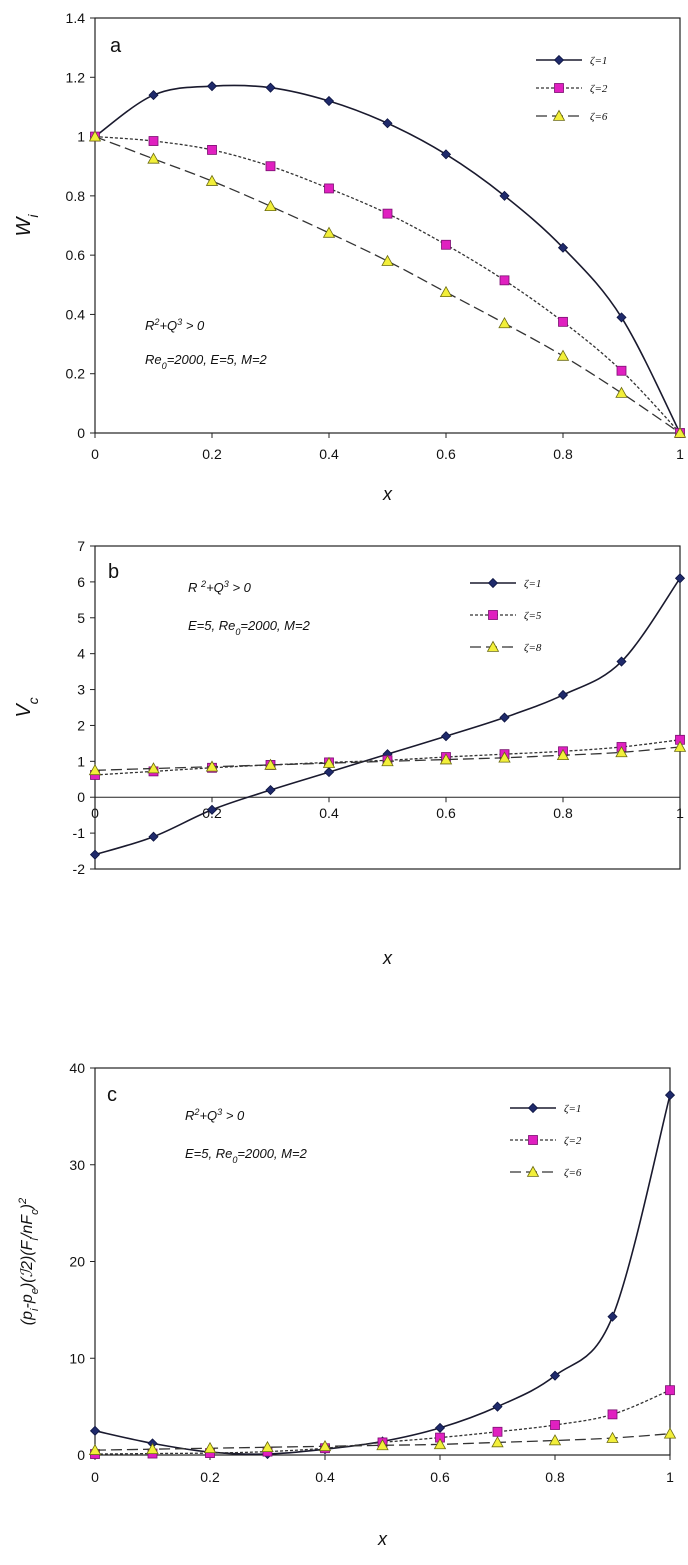 The width and height of the screenshot is (688, 1565). Describe the element at coordinates (27, 707) in the screenshot. I see `y-axis-title: Vc` at that location.